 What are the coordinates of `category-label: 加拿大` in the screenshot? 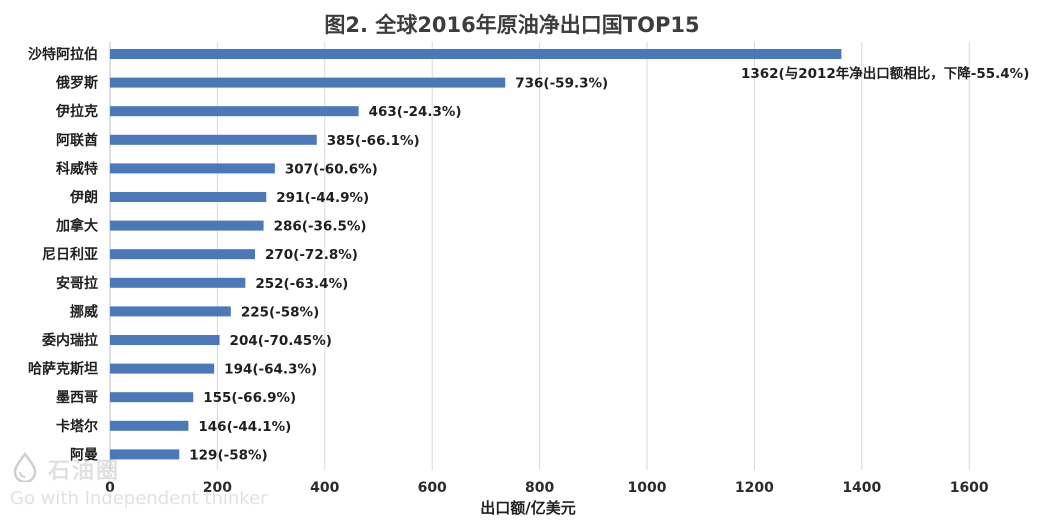 It's located at (76, 226).